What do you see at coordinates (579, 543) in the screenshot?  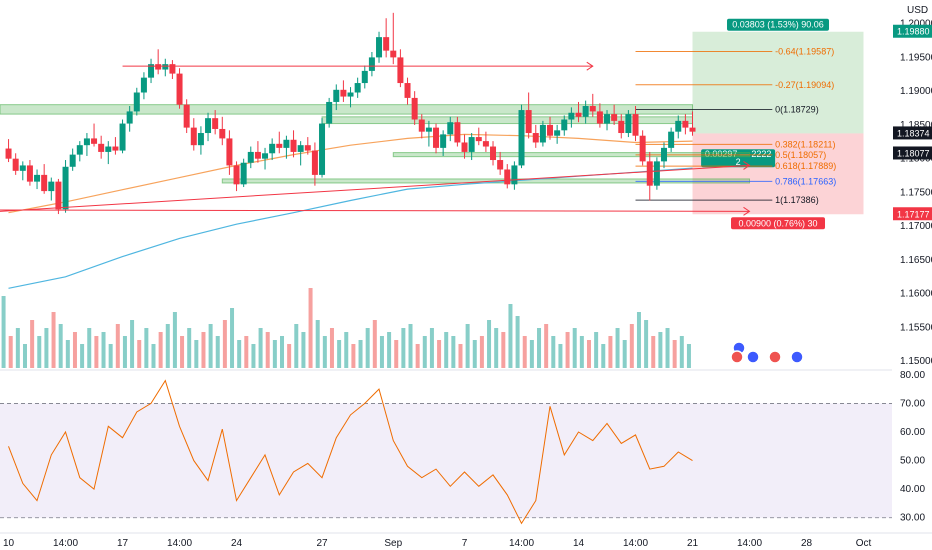 I see `time-tick-label: 14` at bounding box center [579, 543].